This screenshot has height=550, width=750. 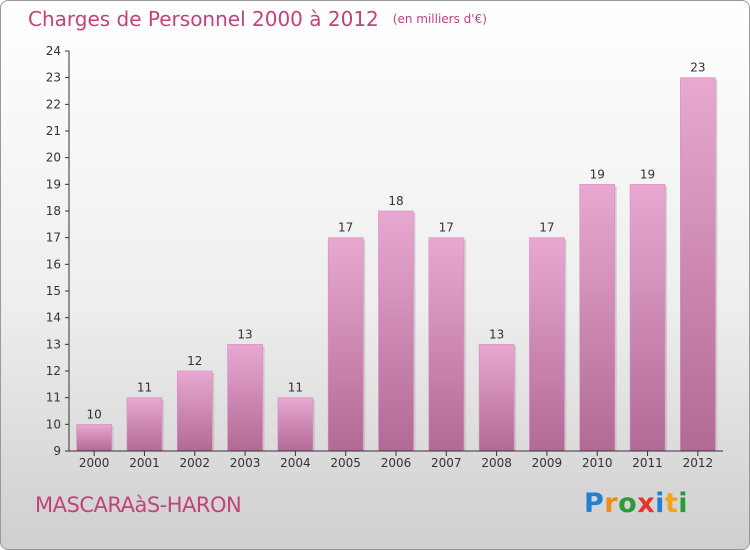 What do you see at coordinates (94, 463) in the screenshot?
I see `x-tick-label: 2000` at bounding box center [94, 463].